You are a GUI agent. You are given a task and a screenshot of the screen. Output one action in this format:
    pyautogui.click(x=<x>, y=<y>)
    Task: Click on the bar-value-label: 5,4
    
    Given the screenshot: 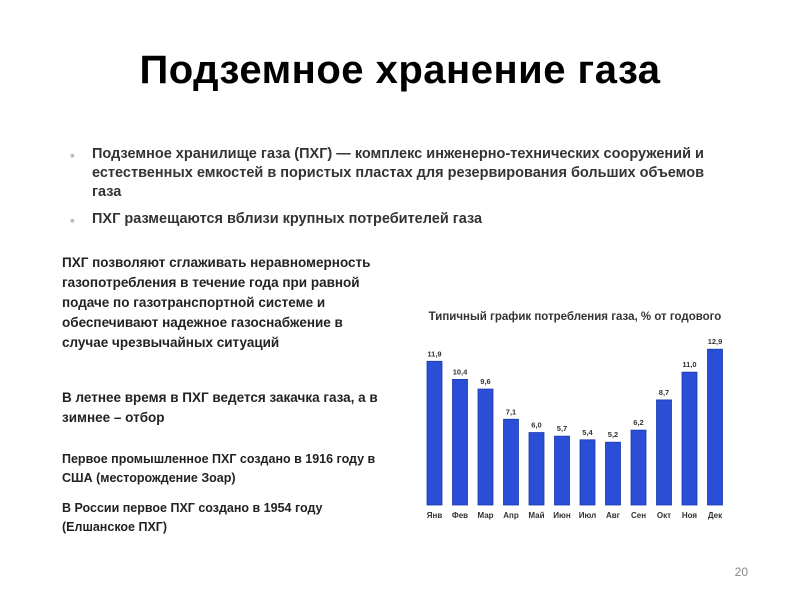 What is the action you would take?
    pyautogui.click(x=587, y=432)
    